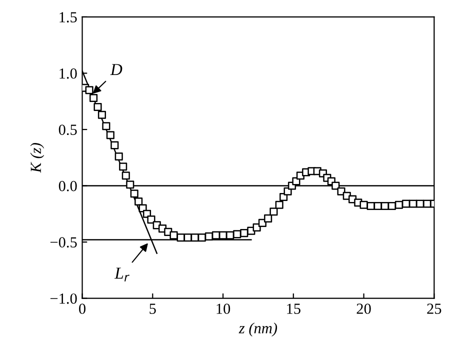 The width and height of the screenshot is (457, 339). Describe the element at coordinates (122, 275) in the screenshot. I see `annotation: L$_{r}$` at that location.